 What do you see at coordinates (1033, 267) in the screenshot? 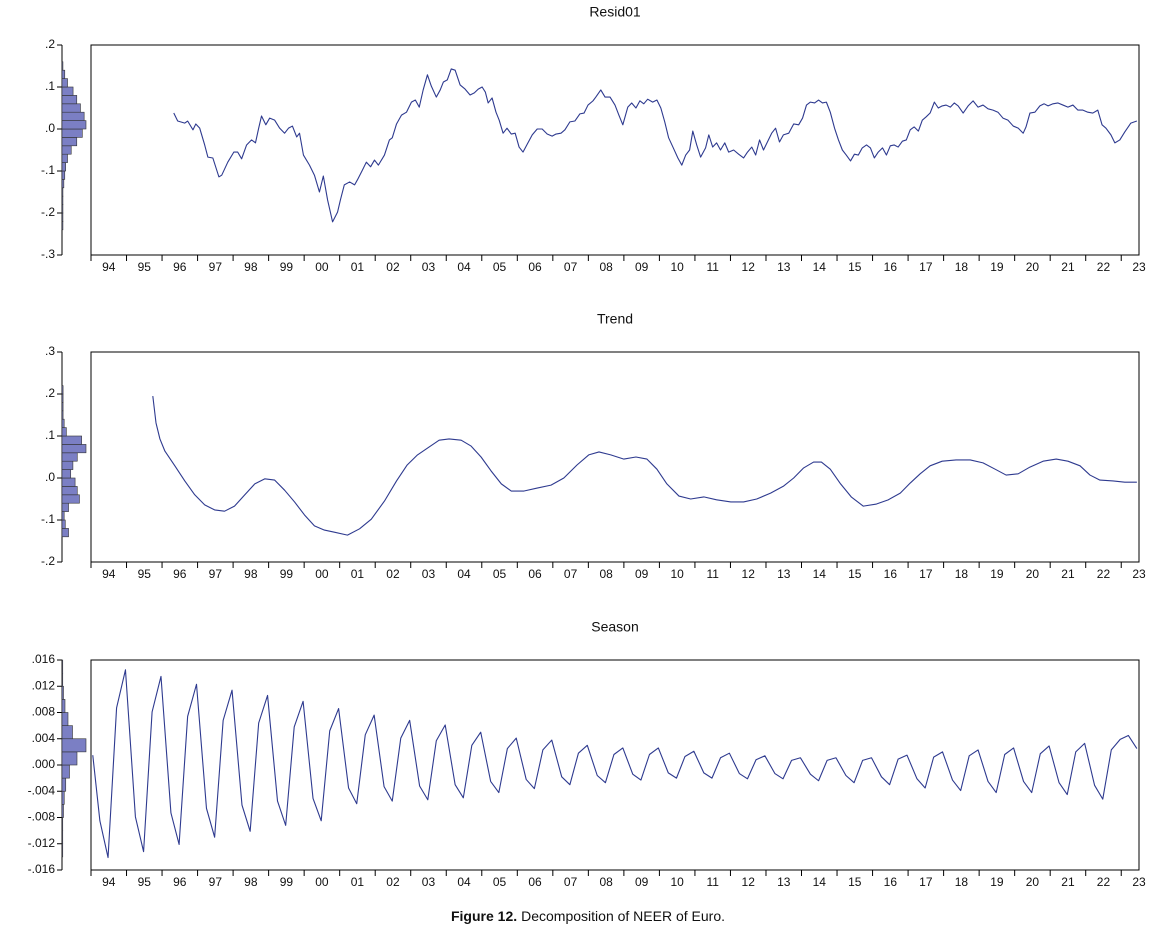
I see `x-tick-label: 20` at bounding box center [1033, 267].